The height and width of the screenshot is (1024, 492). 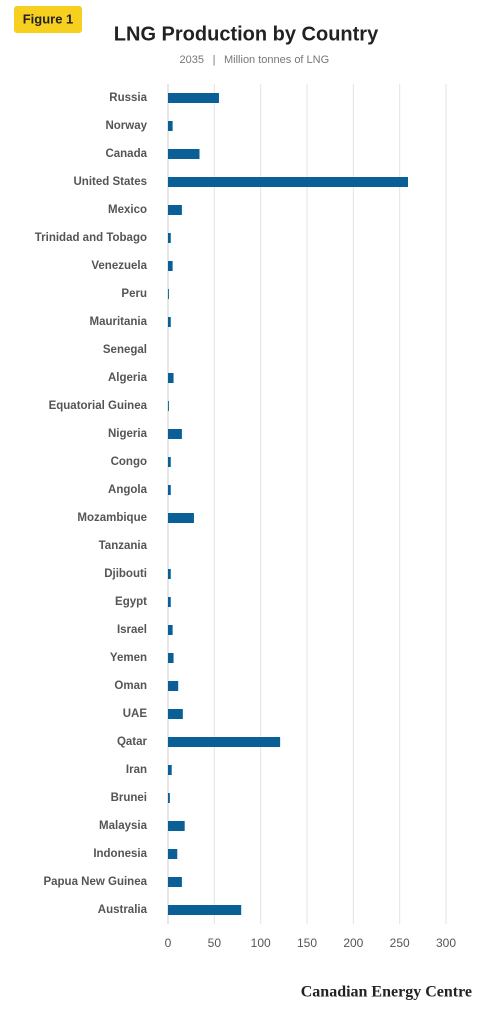 What do you see at coordinates (192, 60) in the screenshot?
I see `subtitle-year: 2035` at bounding box center [192, 60].